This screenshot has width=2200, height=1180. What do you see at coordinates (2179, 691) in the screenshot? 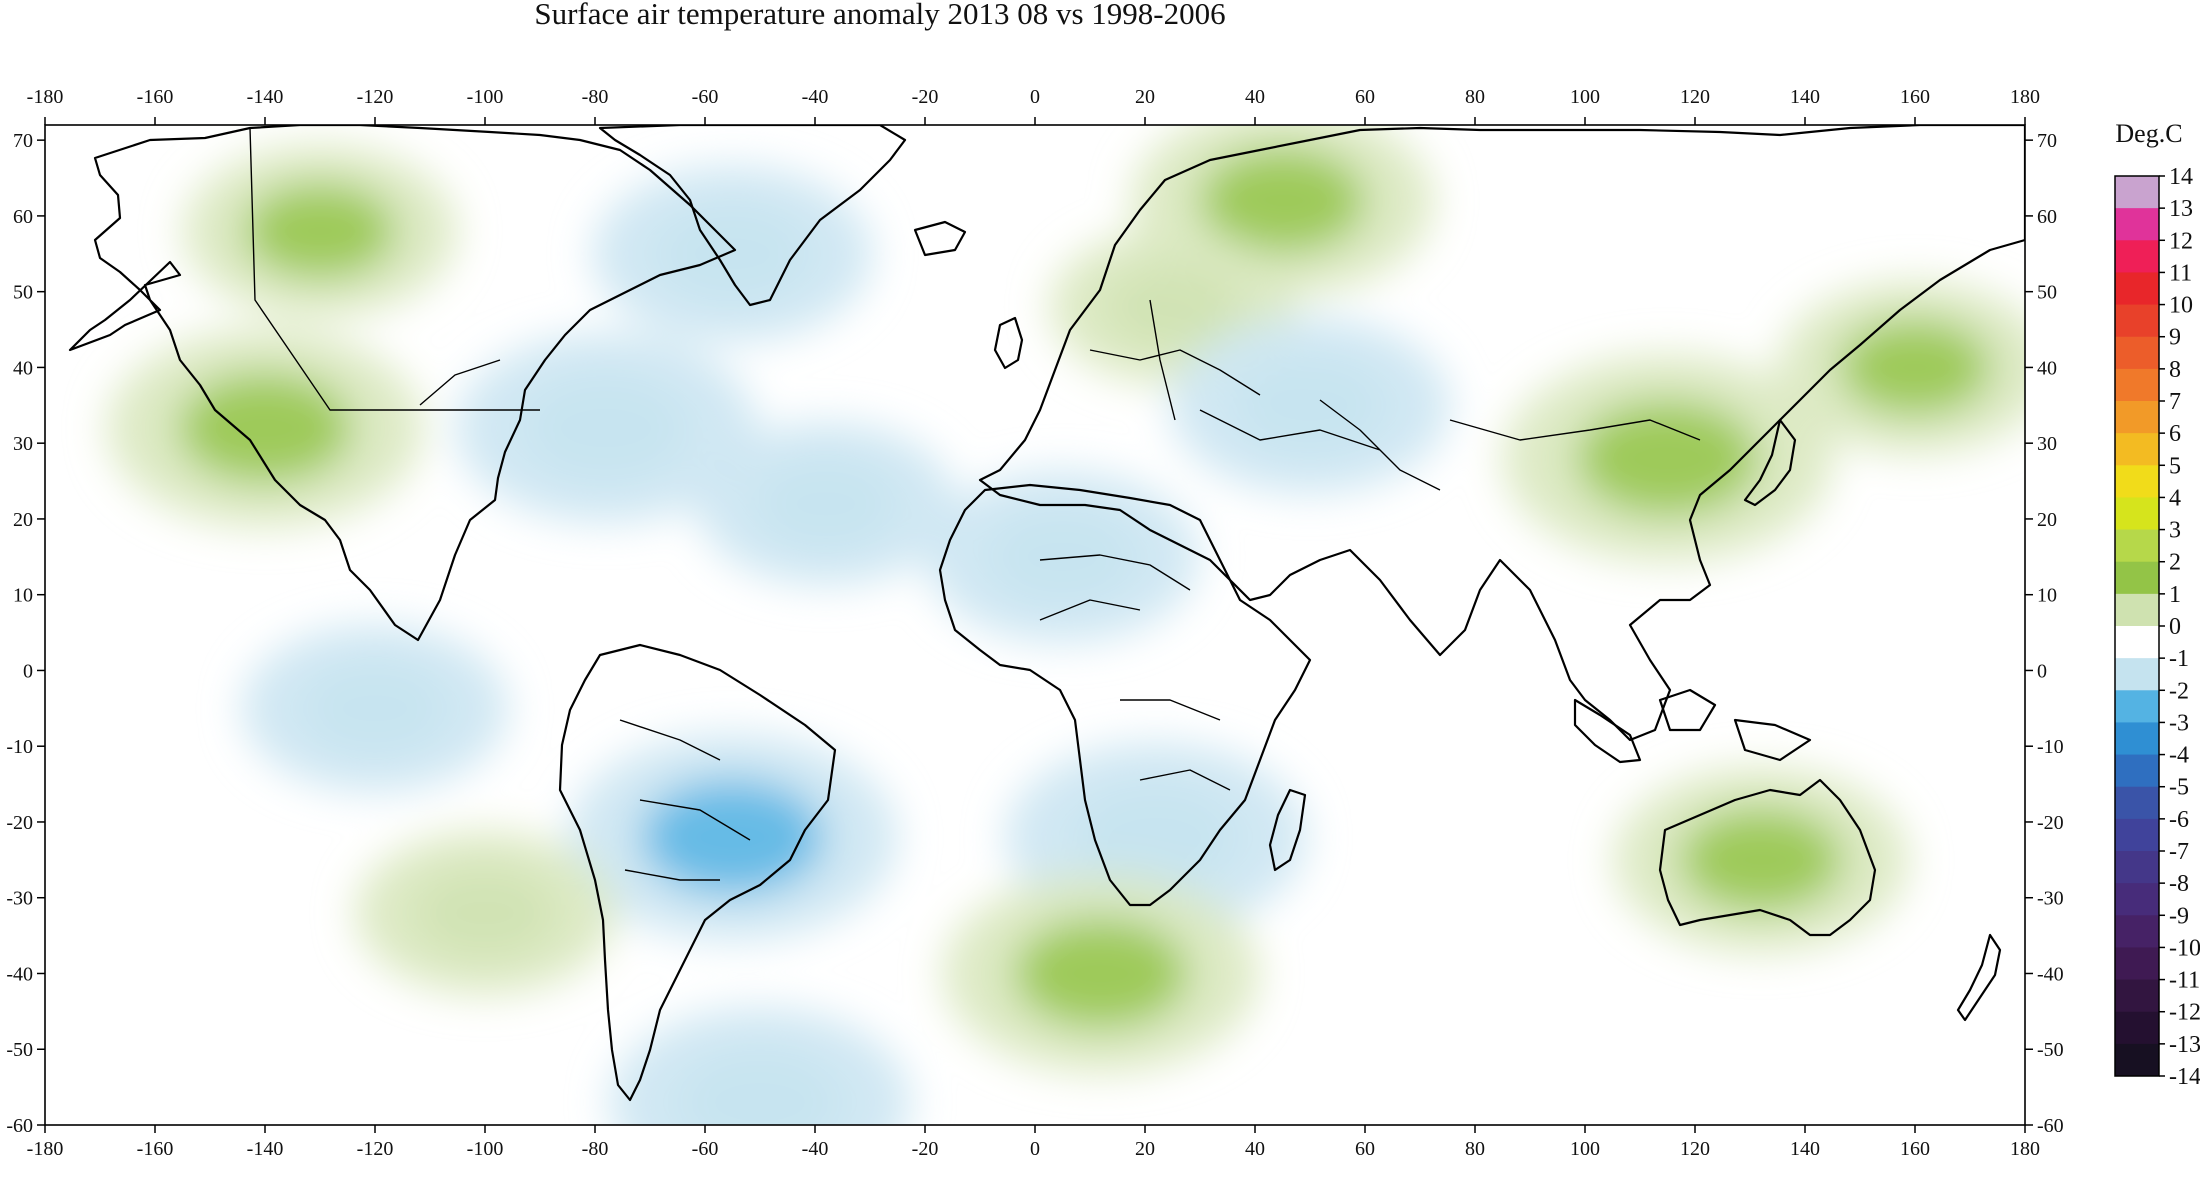
I see `colorbar-tick-label: -2` at bounding box center [2179, 691].